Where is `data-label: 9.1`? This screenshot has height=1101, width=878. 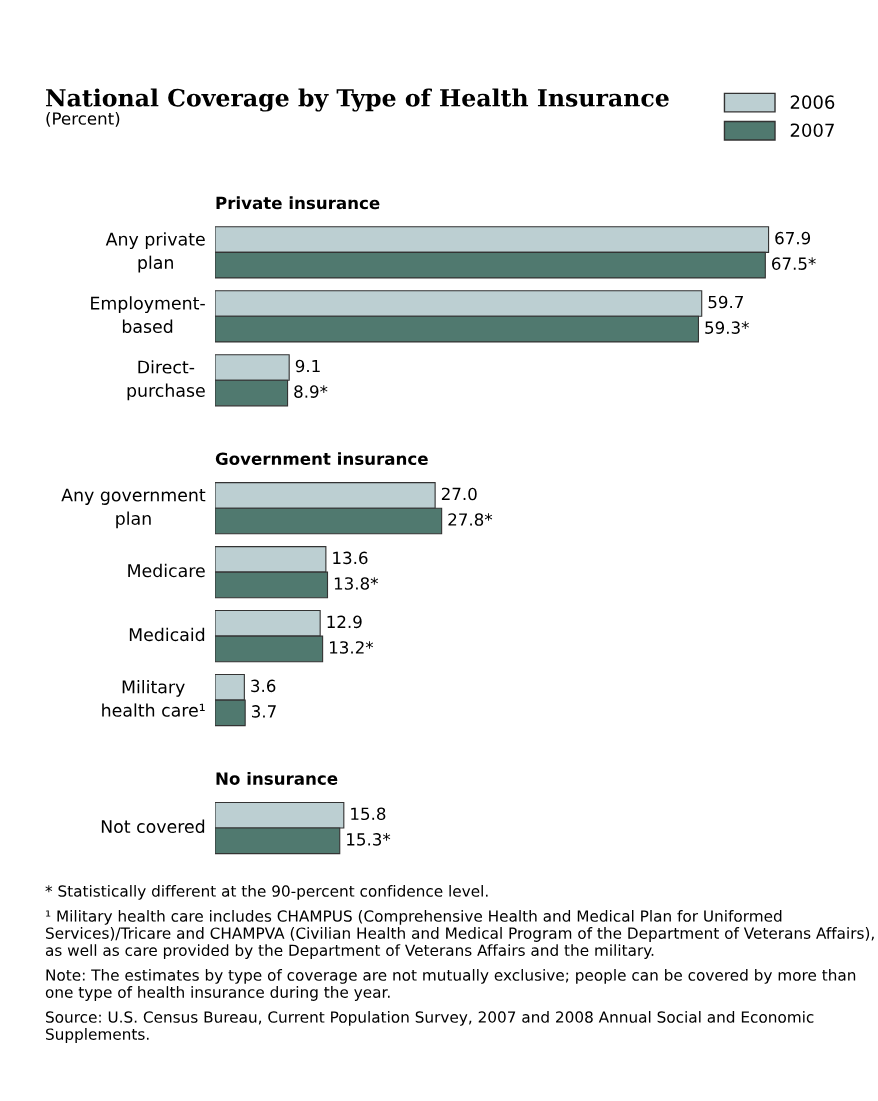 data-label: 9.1 is located at coordinates (307, 366).